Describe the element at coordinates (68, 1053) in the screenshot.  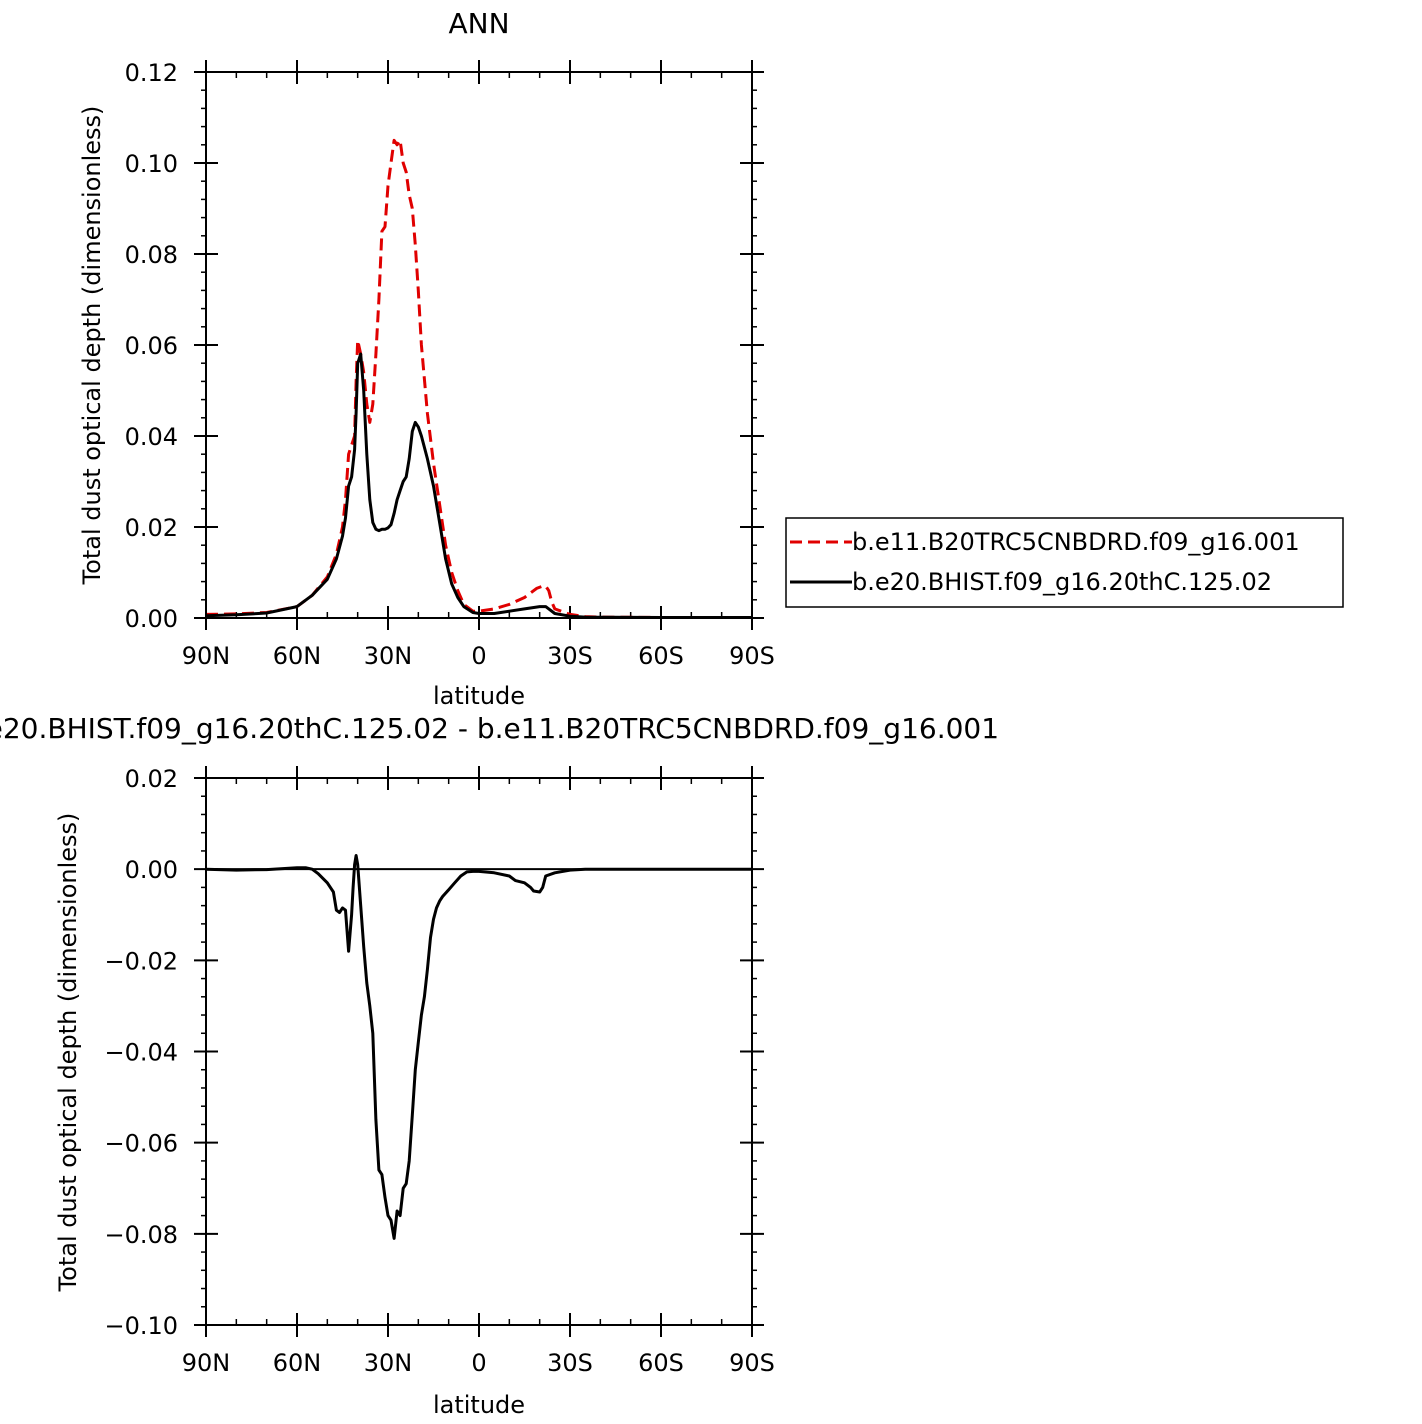
I see `bottom-y-axis-label: Total dust optical depth (dimensionless)` at that location.